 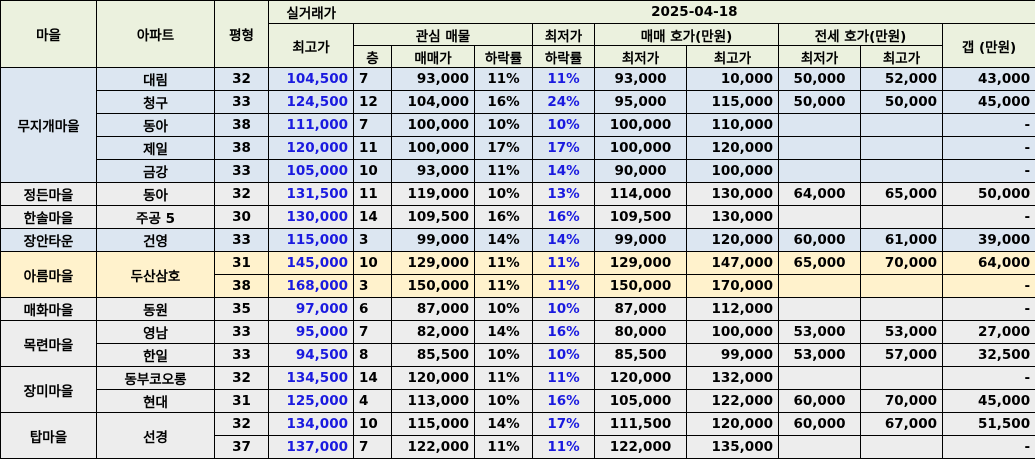 I want to click on jeonse-min-cell: 64,000, so click(x=819, y=194).